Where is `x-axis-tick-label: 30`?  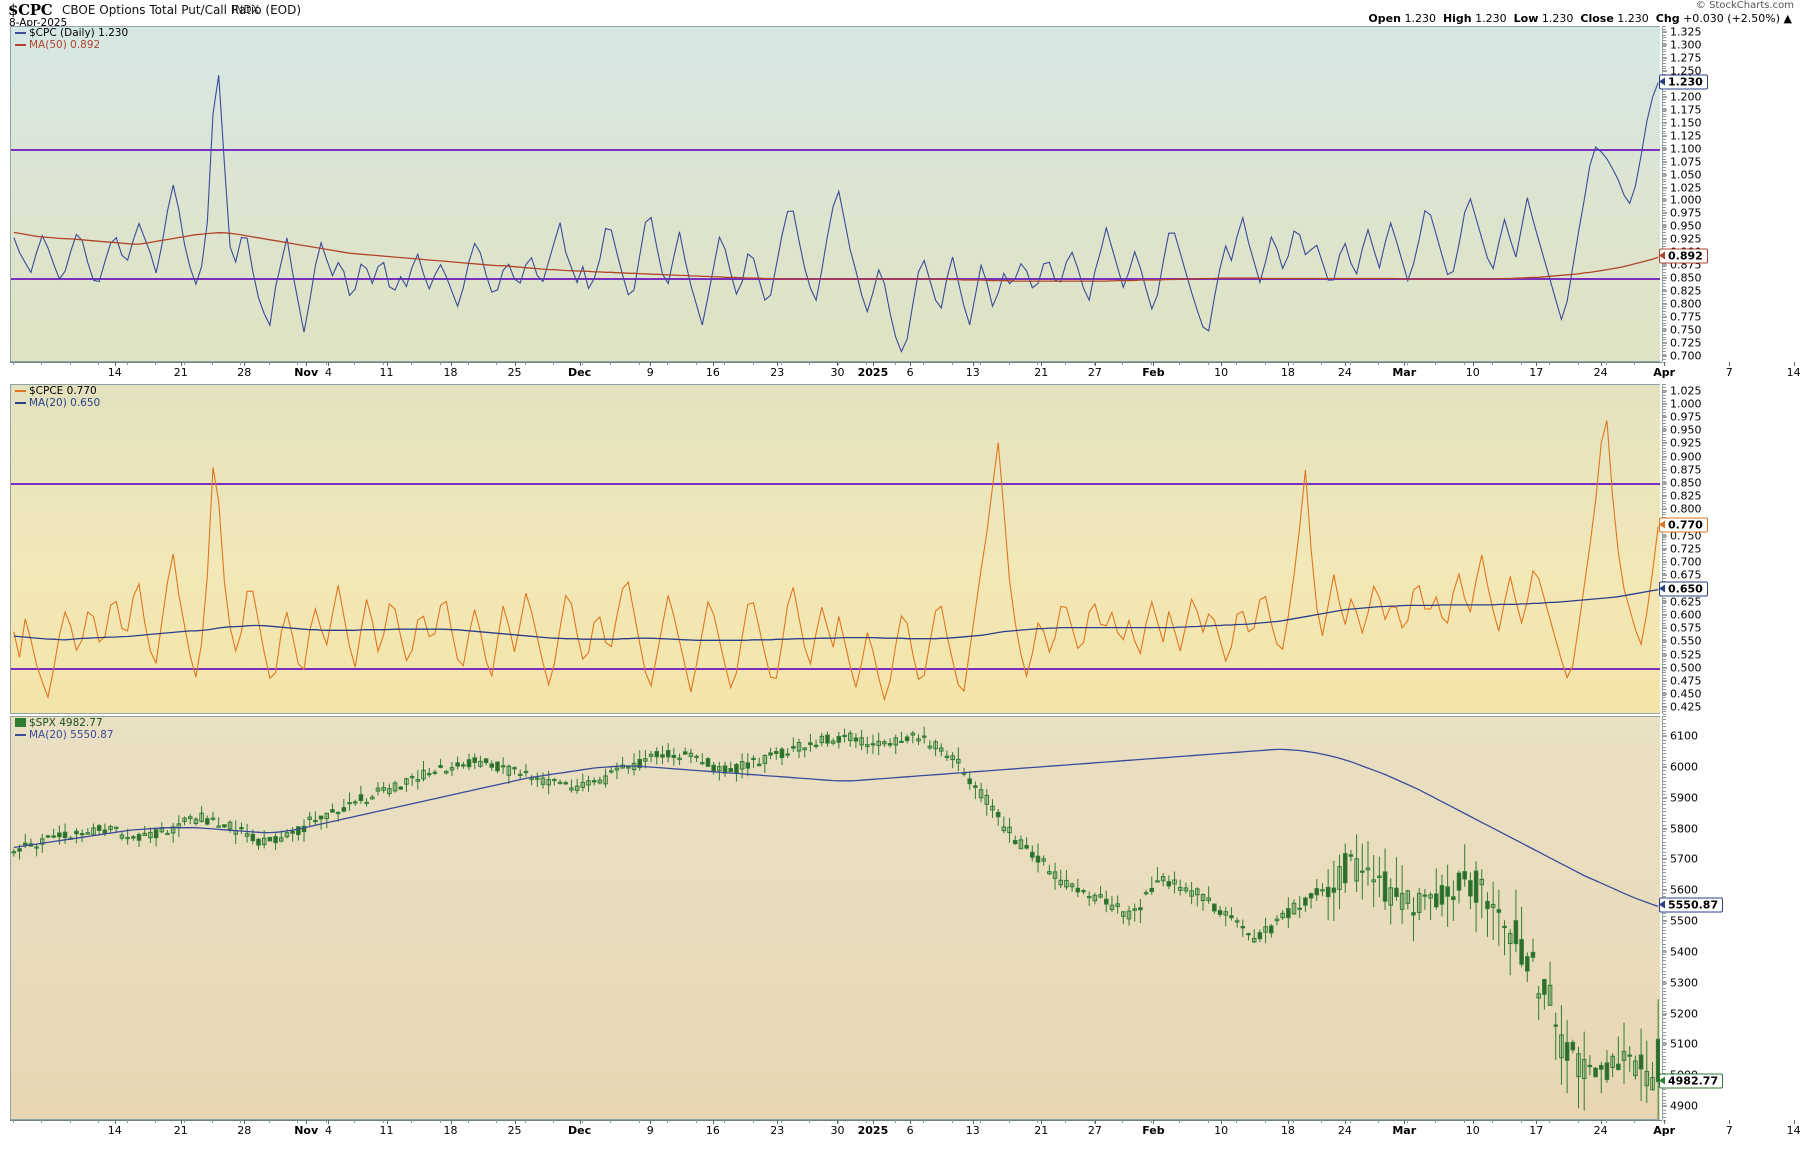 x-axis-tick-label: 30 is located at coordinates (837, 372).